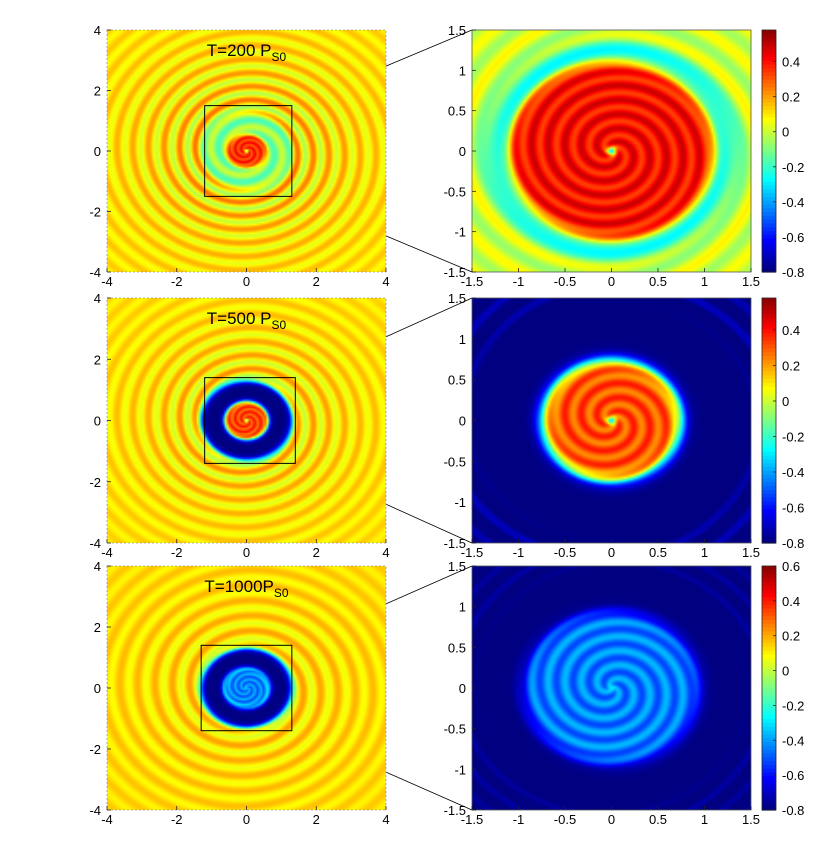  What do you see at coordinates (793, 167) in the screenshot?
I see `colorbar-tick-label: -0.2` at bounding box center [793, 167].